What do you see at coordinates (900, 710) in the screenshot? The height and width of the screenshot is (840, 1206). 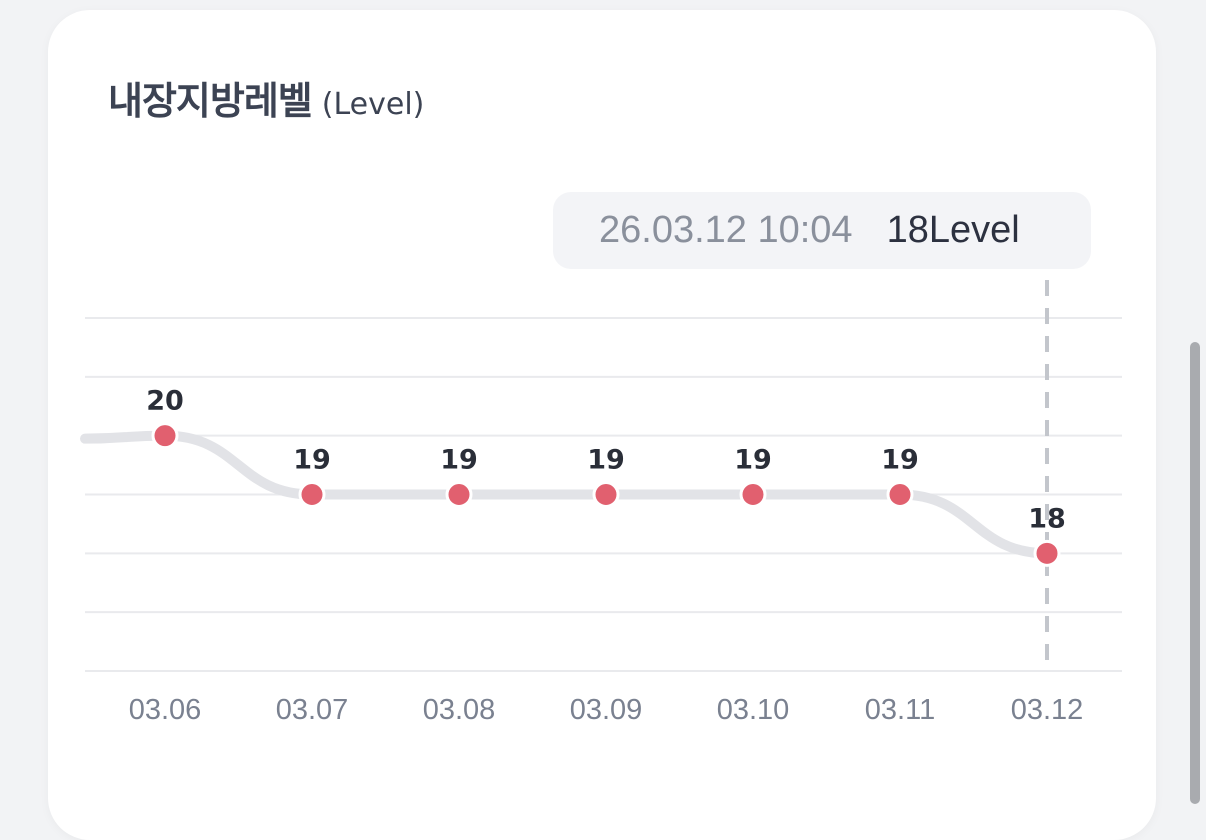 I see `x-tick-label: 03.11` at bounding box center [900, 710].